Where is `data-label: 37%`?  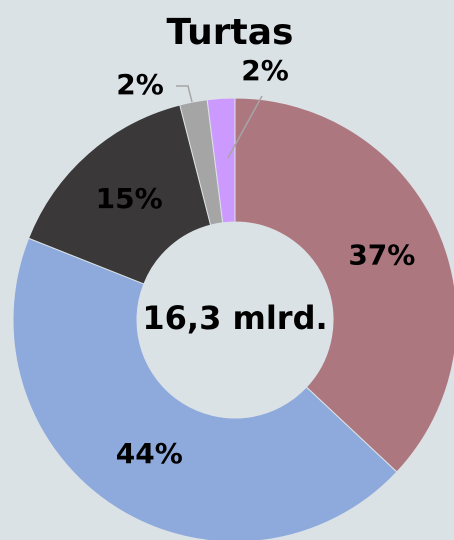 data-label: 37% is located at coordinates (381, 254).